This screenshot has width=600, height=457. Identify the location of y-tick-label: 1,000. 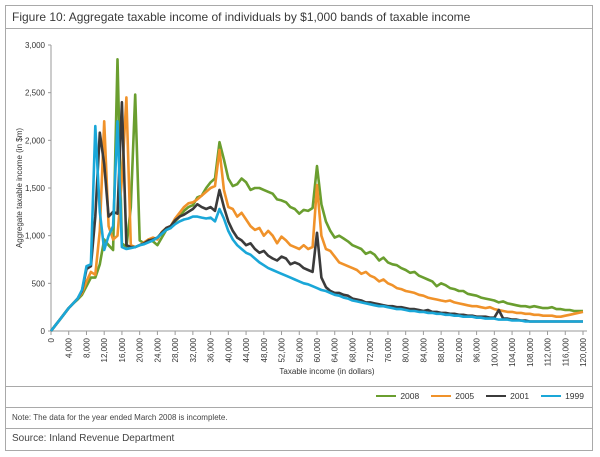
(35, 236).